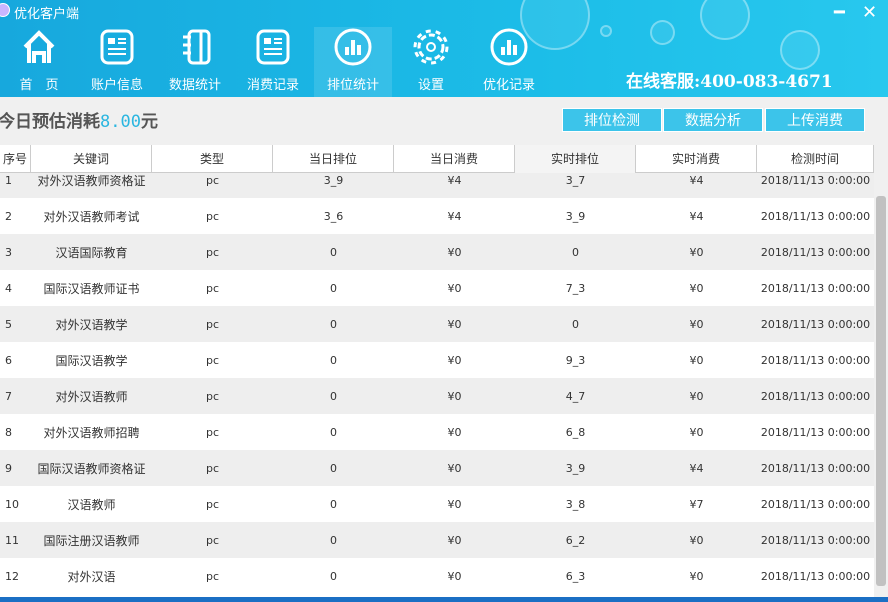 This screenshot has height=602, width=888. I want to click on minimize-button: ━, so click(839, 12).